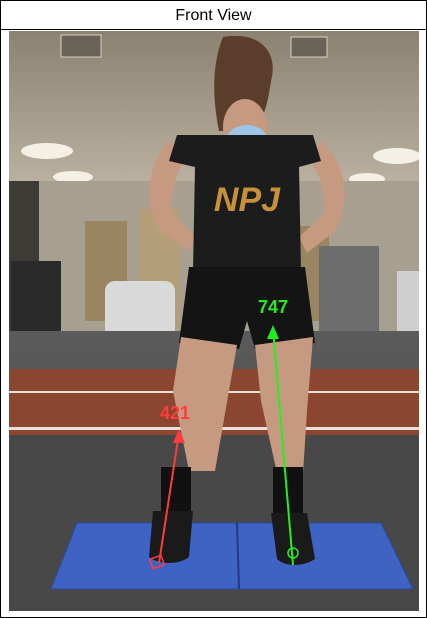 This screenshot has width=427, height=618. I want to click on left-vector-arrowhead, so click(179, 436).